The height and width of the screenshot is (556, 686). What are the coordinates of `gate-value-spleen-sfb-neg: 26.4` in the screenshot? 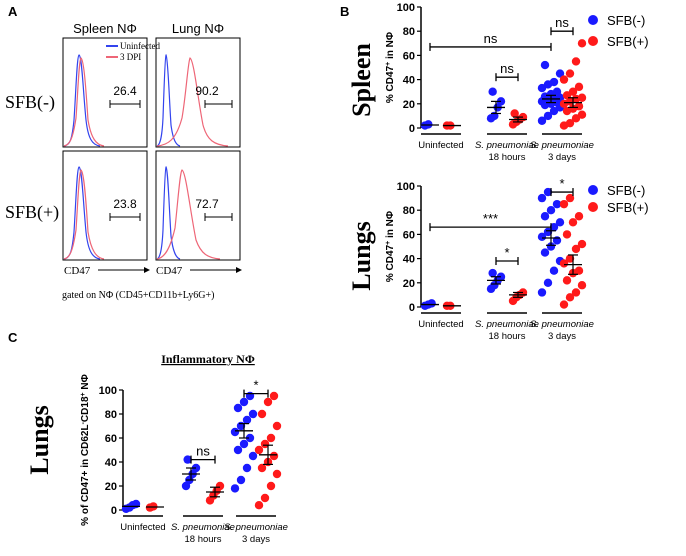 It's located at (125, 91).